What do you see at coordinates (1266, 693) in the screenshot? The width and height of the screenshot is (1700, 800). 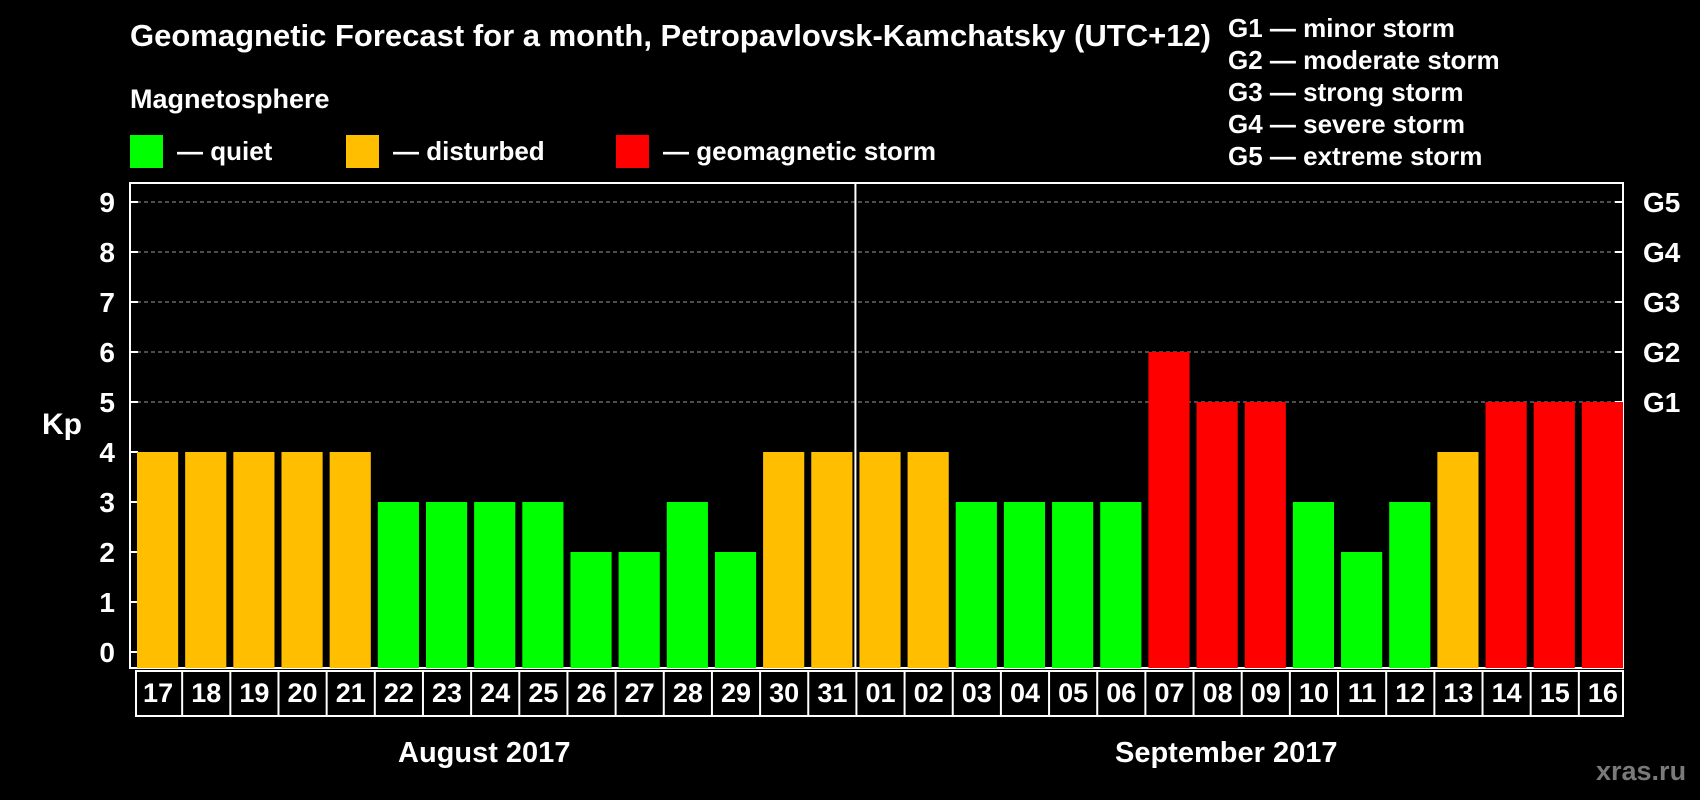 I see `day-label-09: 09` at bounding box center [1266, 693].